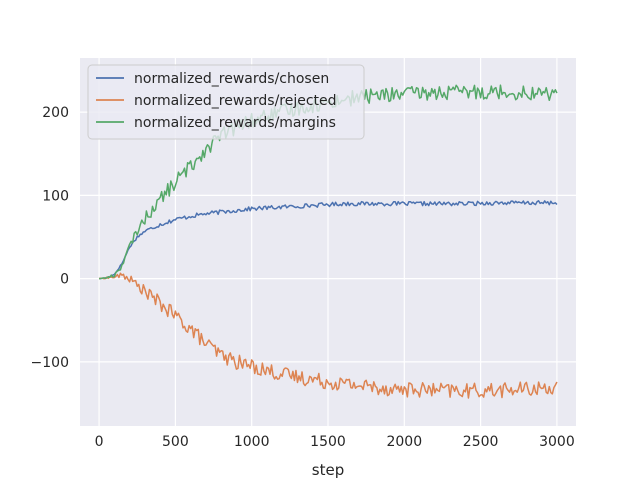  Describe the element at coordinates (235, 123) in the screenshot. I see `legend-label: normalized_rewards/margins` at that location.